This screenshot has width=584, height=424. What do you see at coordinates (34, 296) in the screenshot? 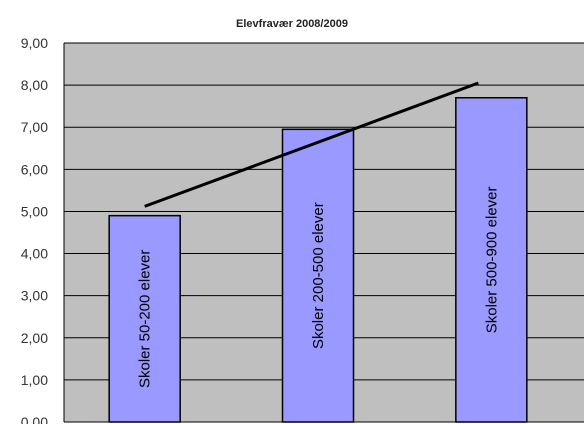
I see `y-tick-label: 3,00` at bounding box center [34, 296].